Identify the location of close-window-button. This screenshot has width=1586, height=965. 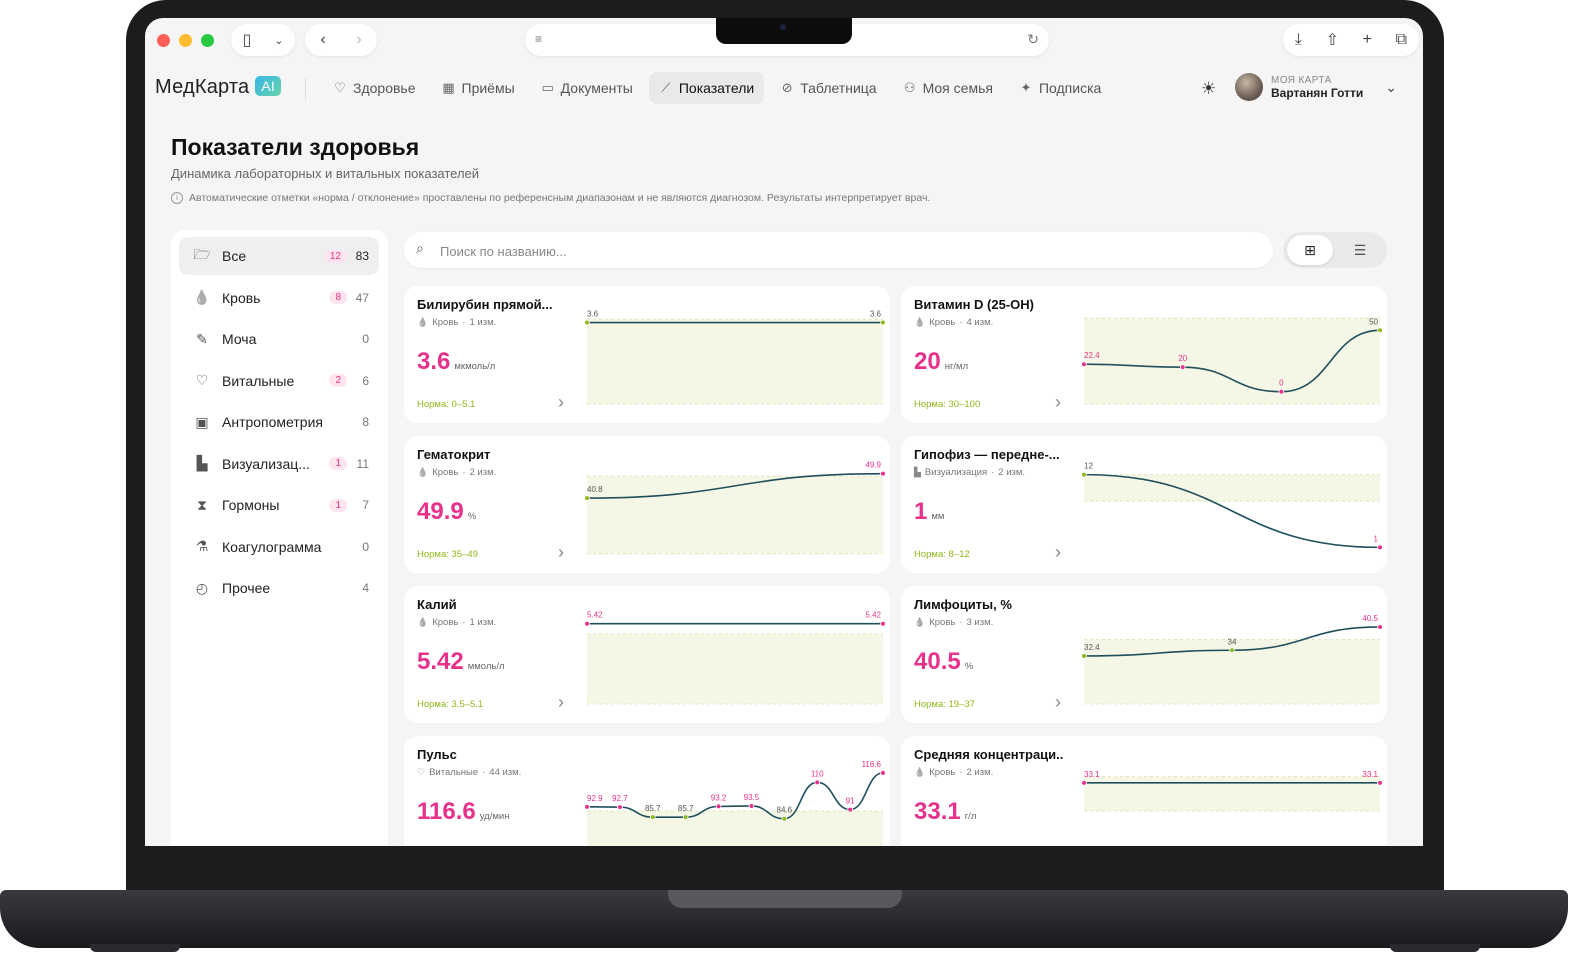
(163, 40).